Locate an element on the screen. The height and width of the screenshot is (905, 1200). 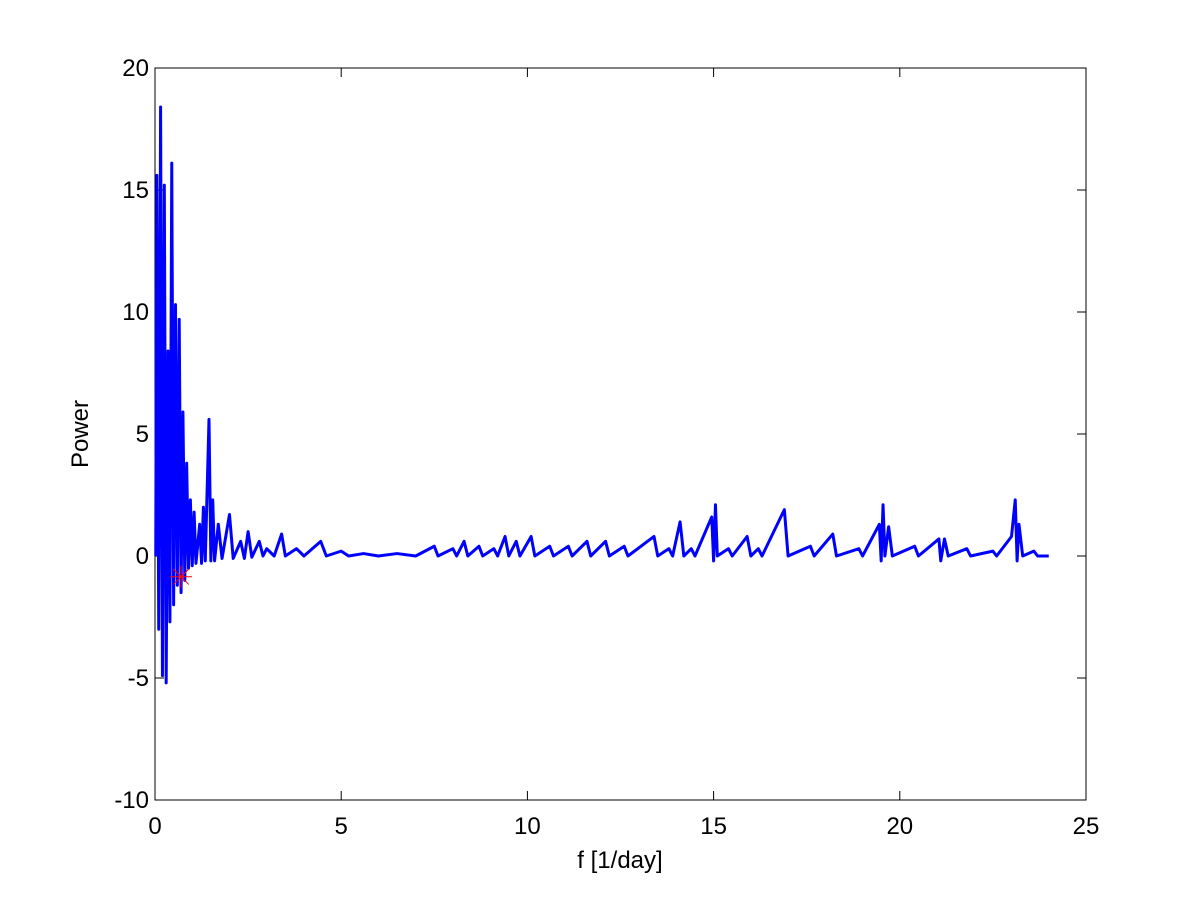
y-tick-label: 0 is located at coordinates (142, 556).